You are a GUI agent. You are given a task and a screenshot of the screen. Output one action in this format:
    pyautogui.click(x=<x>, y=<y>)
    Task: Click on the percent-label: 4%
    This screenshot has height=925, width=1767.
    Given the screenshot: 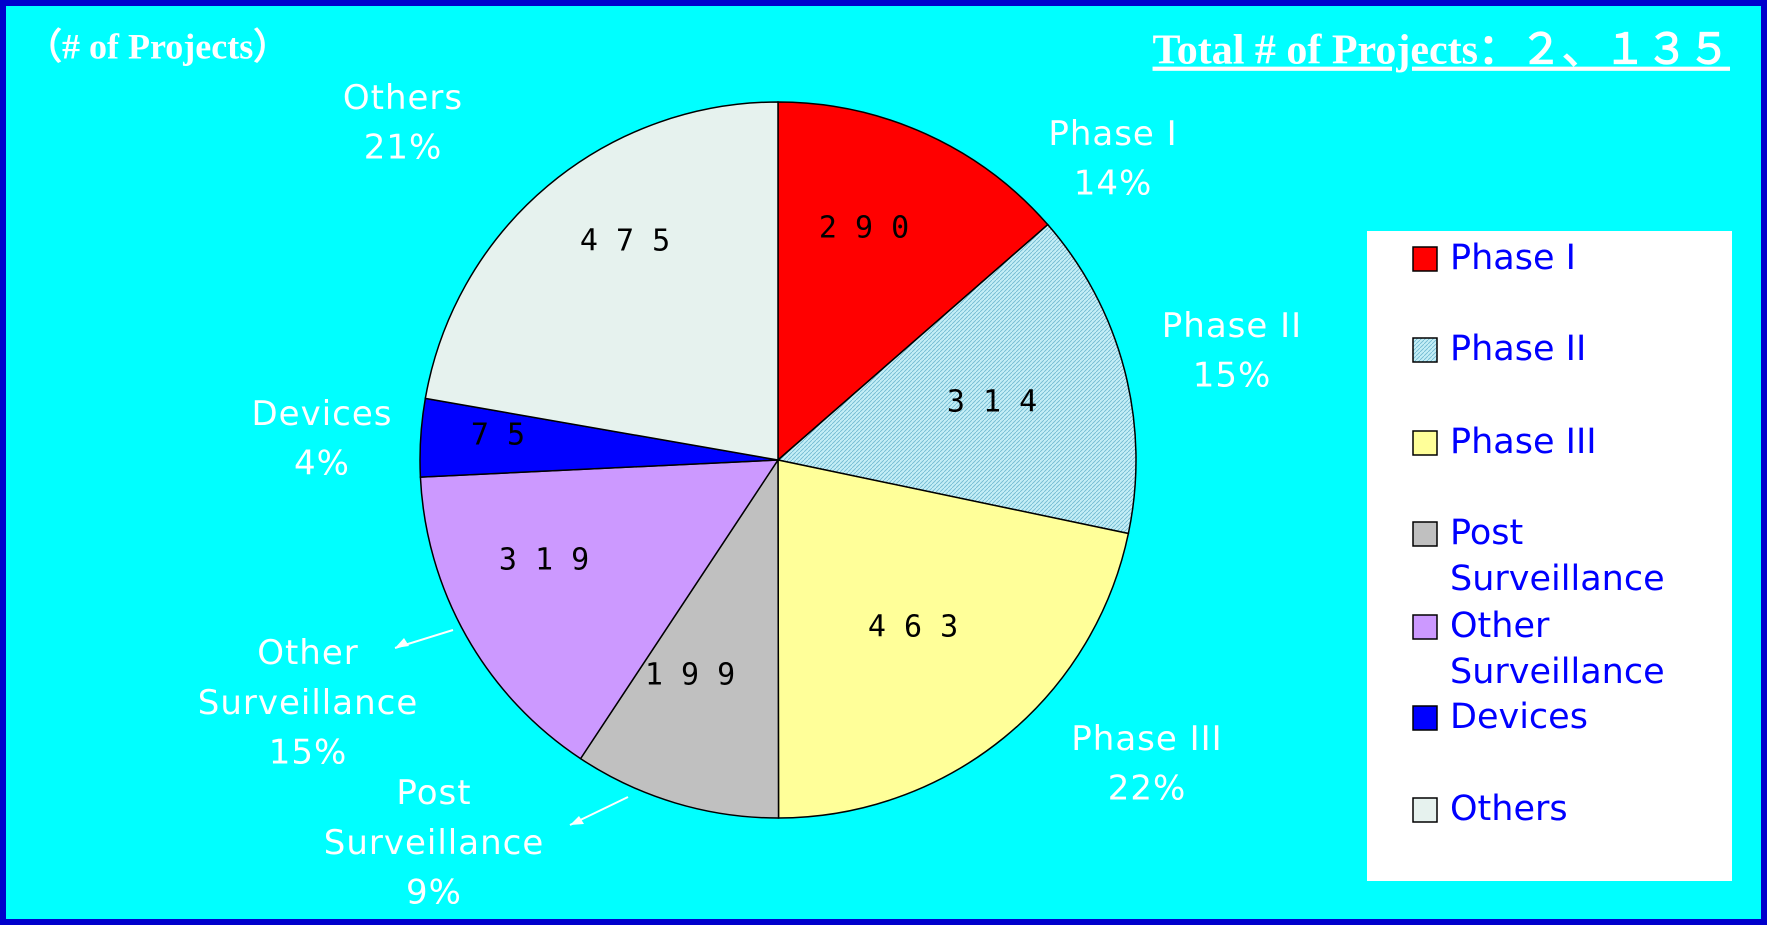 What is the action you would take?
    pyautogui.click(x=322, y=464)
    